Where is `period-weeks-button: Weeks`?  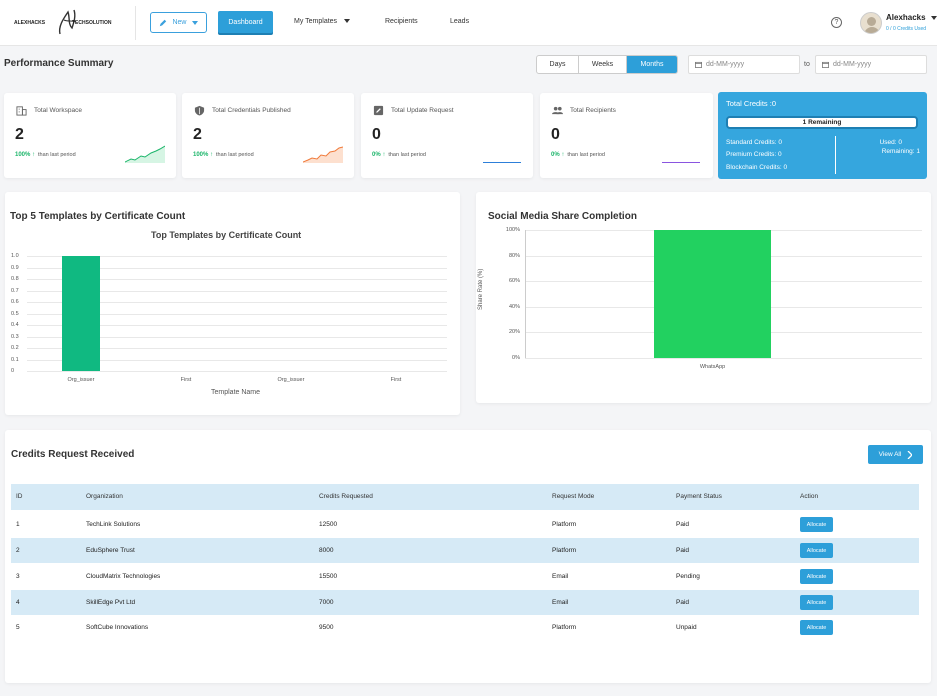
period-weeks-button: Weeks is located at coordinates (603, 64).